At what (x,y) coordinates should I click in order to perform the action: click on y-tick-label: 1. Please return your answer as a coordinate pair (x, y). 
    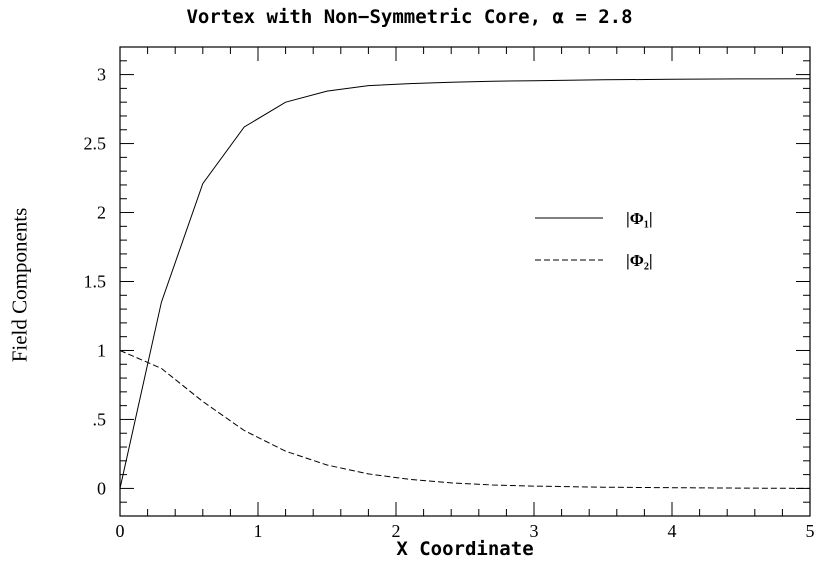
    Looking at the image, I should click on (101, 350).